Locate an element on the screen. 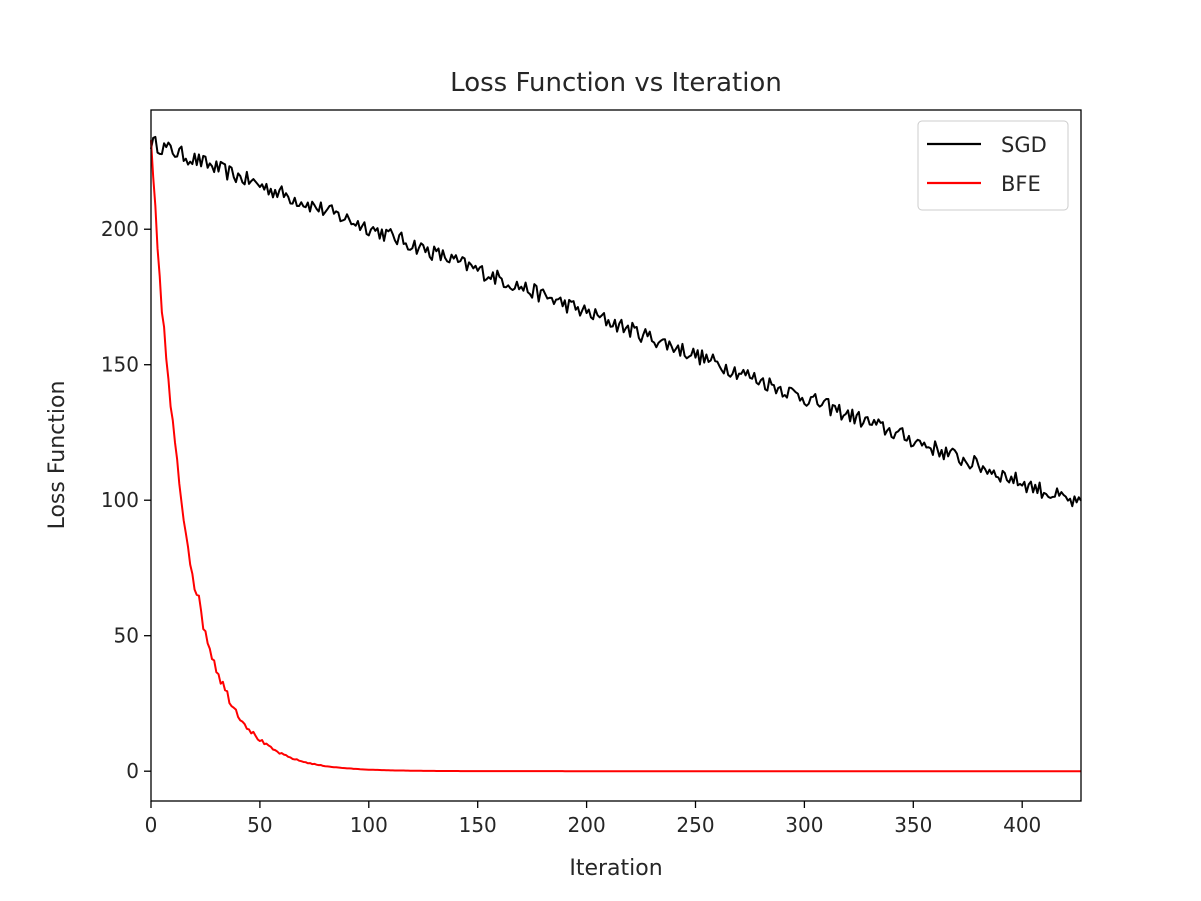  y-tick-label: 150 is located at coordinates (120, 365).